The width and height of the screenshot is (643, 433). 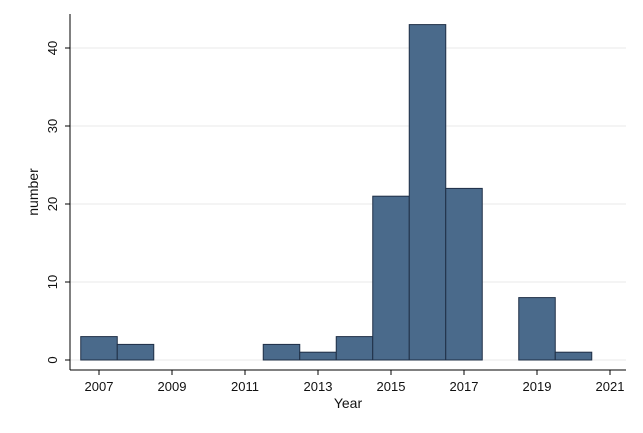 What do you see at coordinates (391, 278) in the screenshot?
I see `bar-2015` at bounding box center [391, 278].